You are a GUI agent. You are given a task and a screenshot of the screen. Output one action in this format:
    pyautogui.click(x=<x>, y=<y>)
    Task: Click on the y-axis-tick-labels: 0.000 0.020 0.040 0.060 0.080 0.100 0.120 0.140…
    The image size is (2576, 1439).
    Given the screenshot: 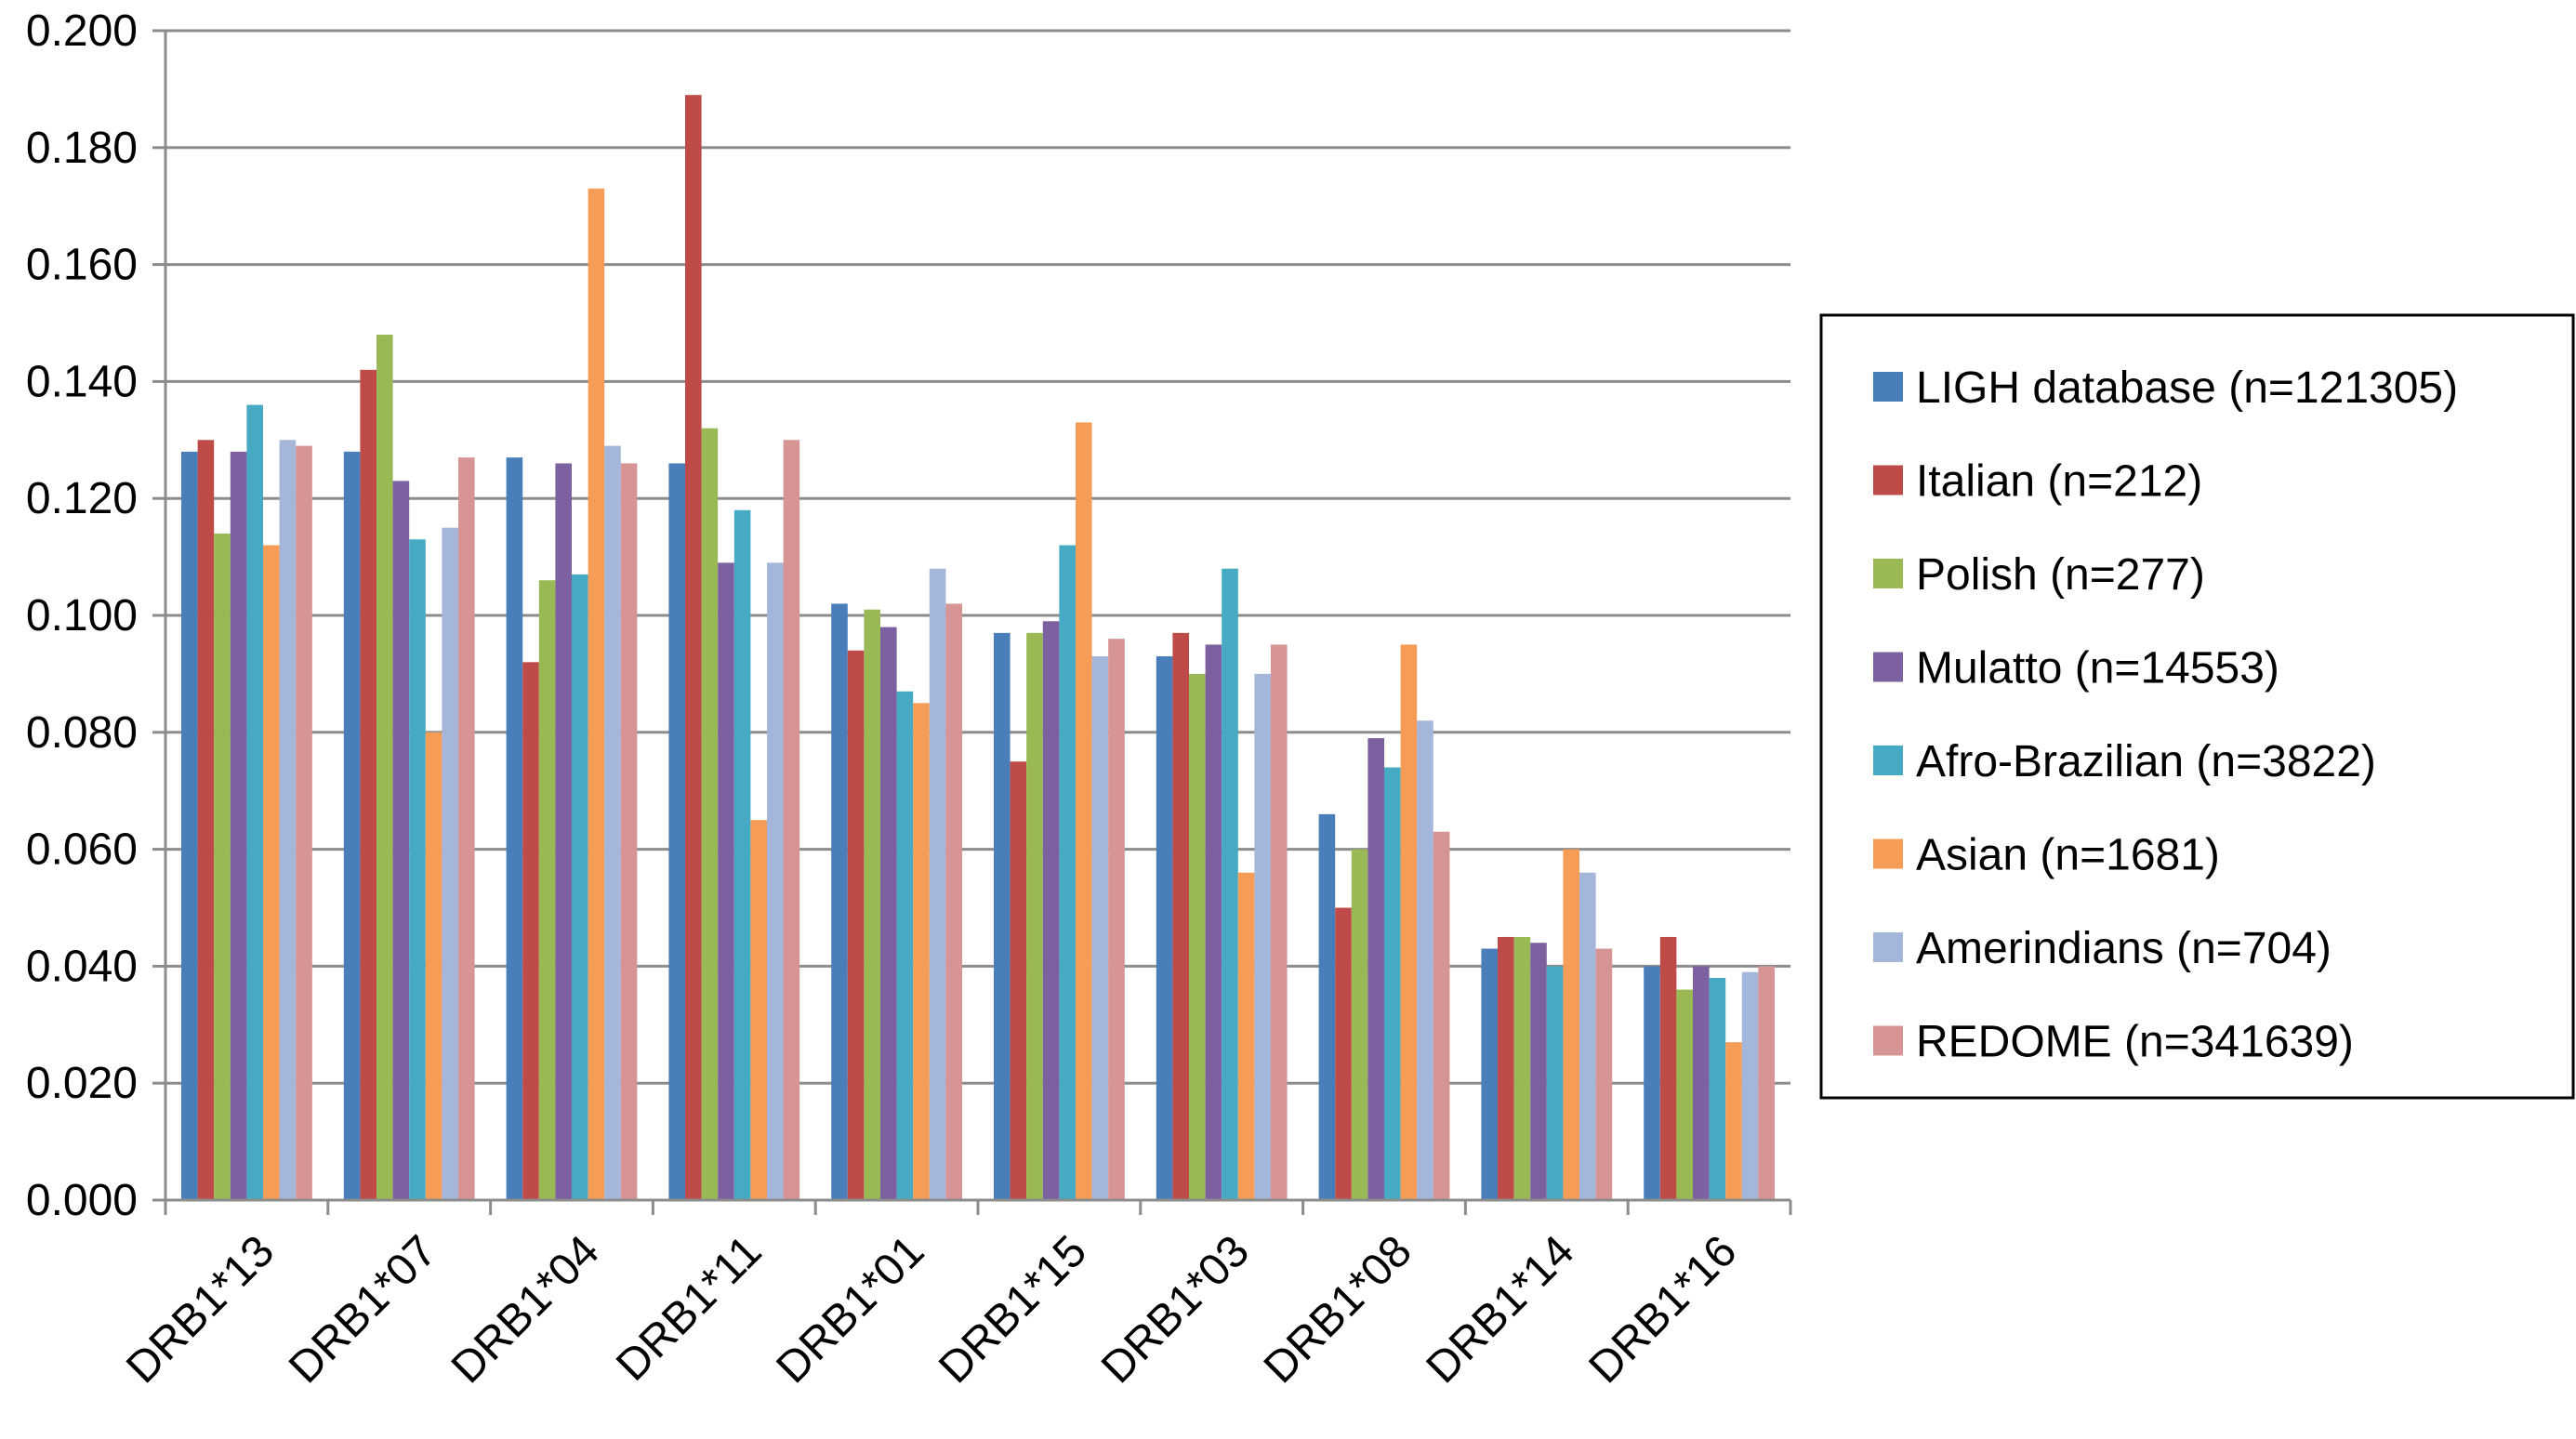 What is the action you would take?
    pyautogui.click(x=82, y=616)
    